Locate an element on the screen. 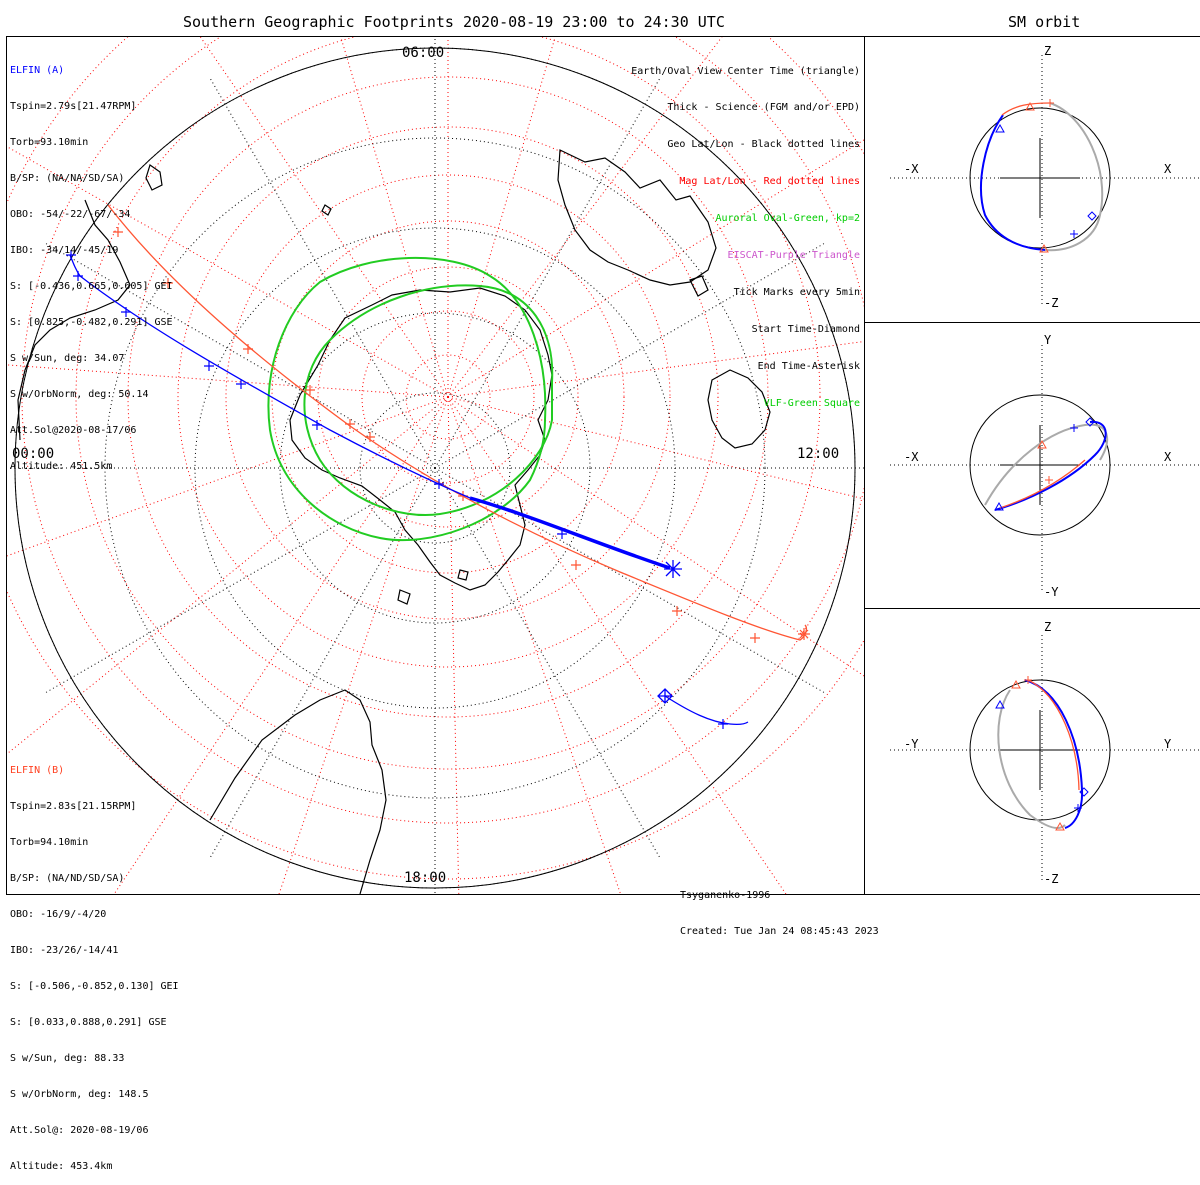 The width and height of the screenshot is (1200, 1185). orbit2-top-label: Y is located at coordinates (1048, 340).